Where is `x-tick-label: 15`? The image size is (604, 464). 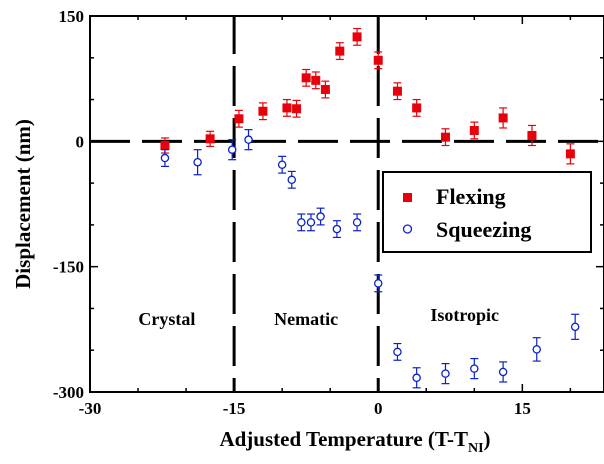 x-tick-label: 15 is located at coordinates (522, 408).